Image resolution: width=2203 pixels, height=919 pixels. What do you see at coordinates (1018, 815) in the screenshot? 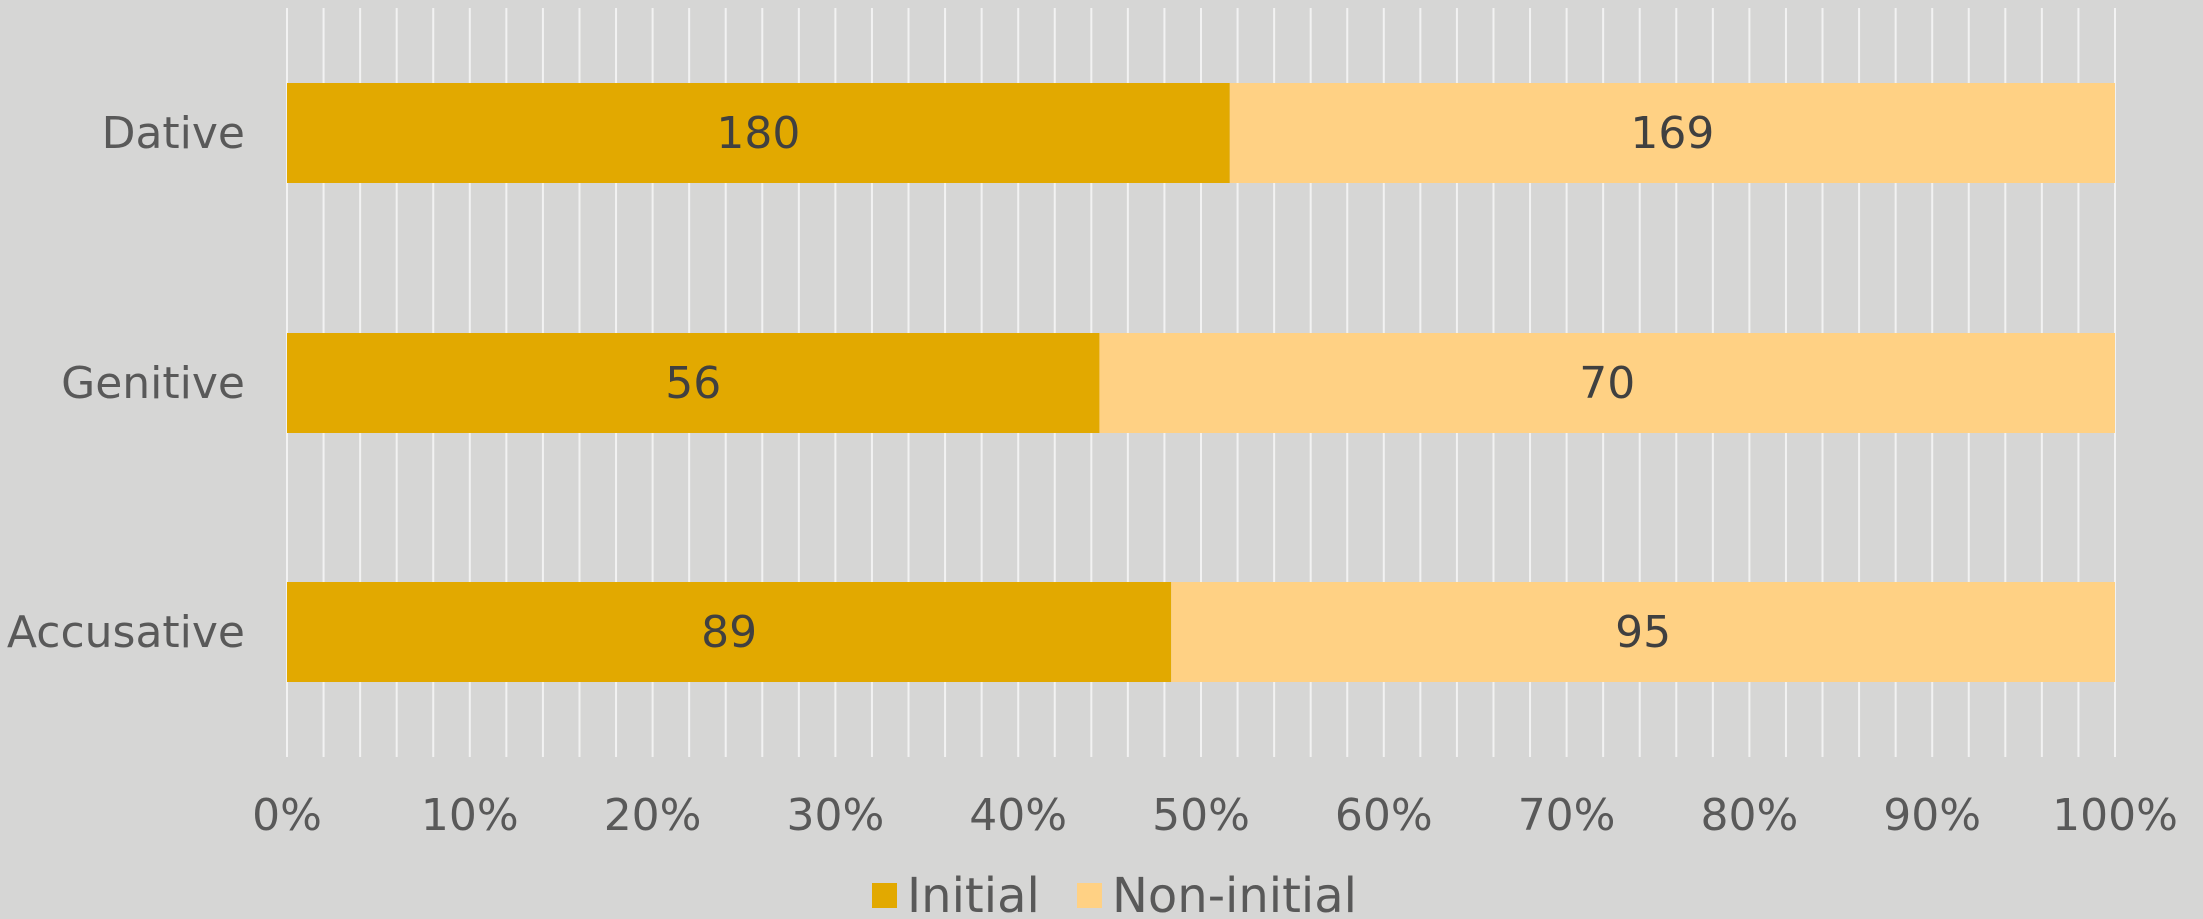
I see `x-tick-label: 40%` at bounding box center [1018, 815].